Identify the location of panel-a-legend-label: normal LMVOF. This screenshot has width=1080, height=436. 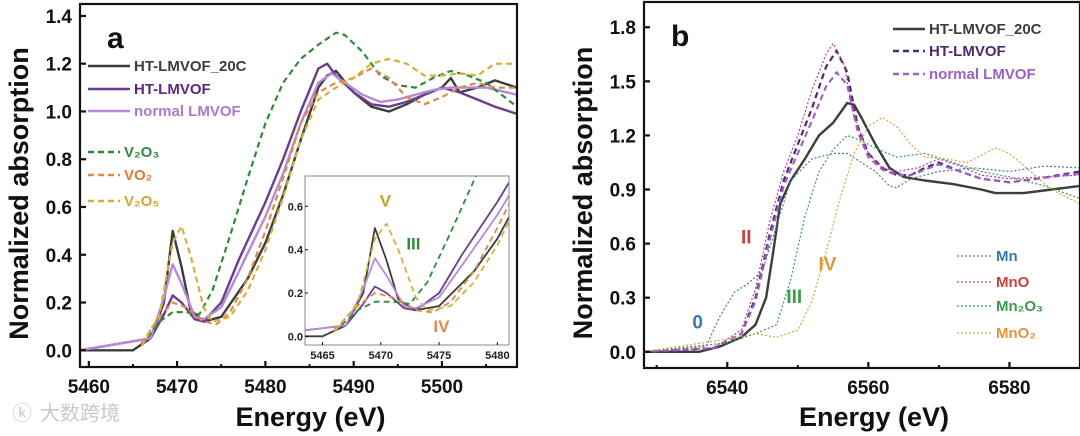
(187, 111).